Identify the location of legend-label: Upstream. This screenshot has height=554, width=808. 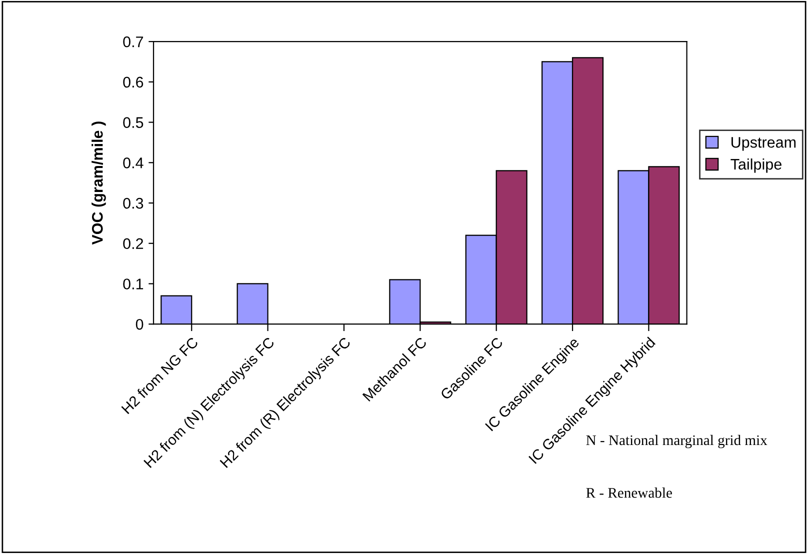
(764, 144).